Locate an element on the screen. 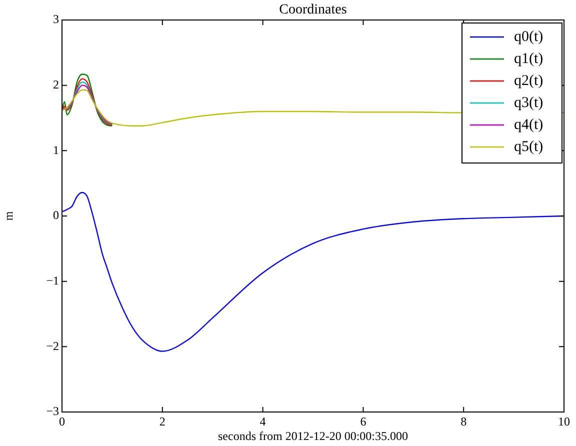 The image size is (576, 446). legend-label: q0(t) is located at coordinates (529, 36).